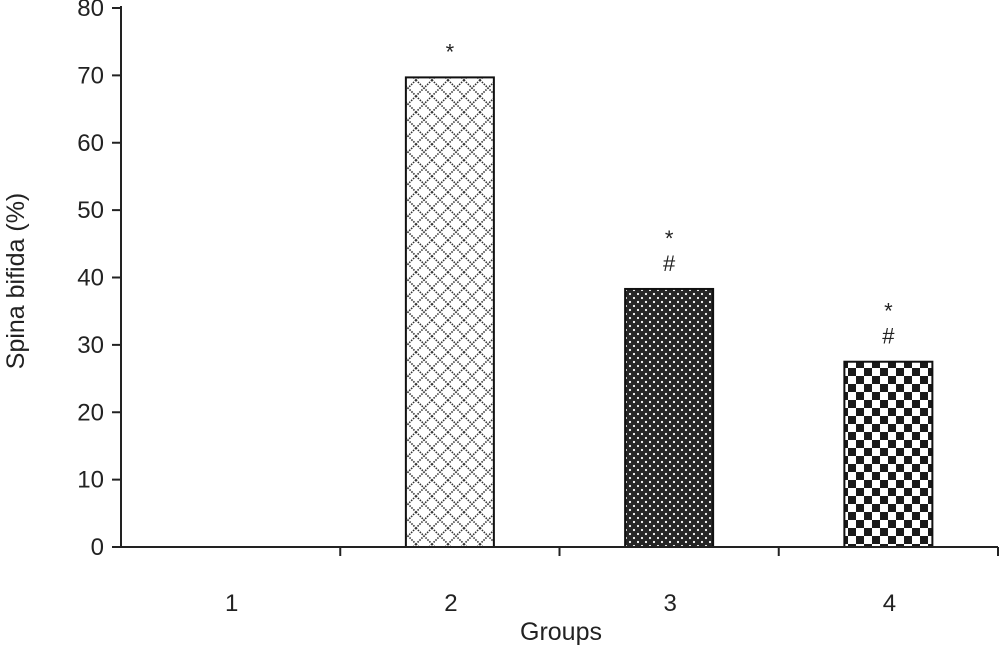 Image resolution: width=1000 pixels, height=650 pixels. I want to click on y-tick-label: 10, so click(90, 480).